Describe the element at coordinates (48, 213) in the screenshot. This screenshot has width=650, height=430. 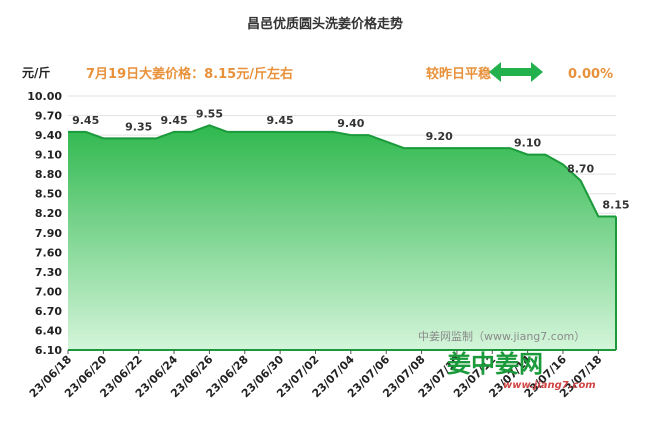
I see `y-tick-label: 8.20` at that location.